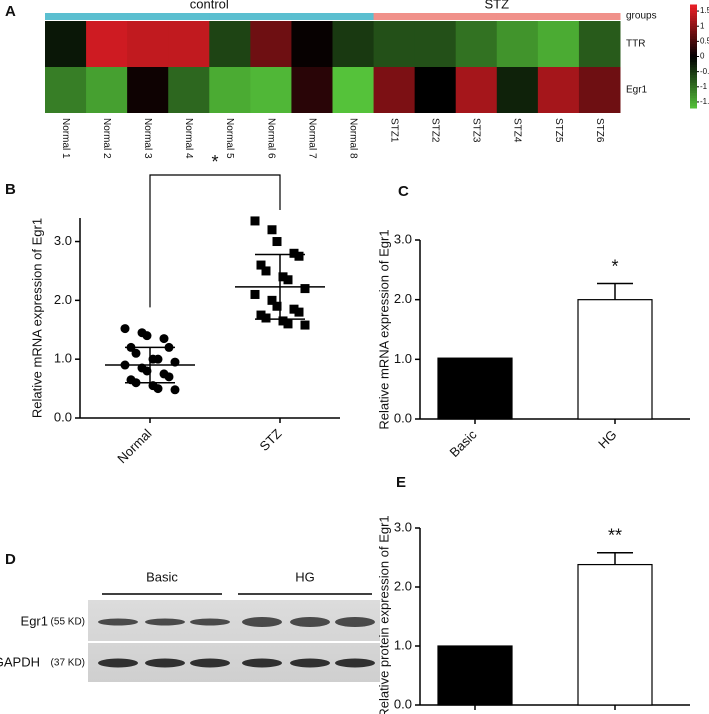 The image size is (709, 714). Describe the element at coordinates (637, 90) in the screenshot. I see `row-label: Egr1` at that location.